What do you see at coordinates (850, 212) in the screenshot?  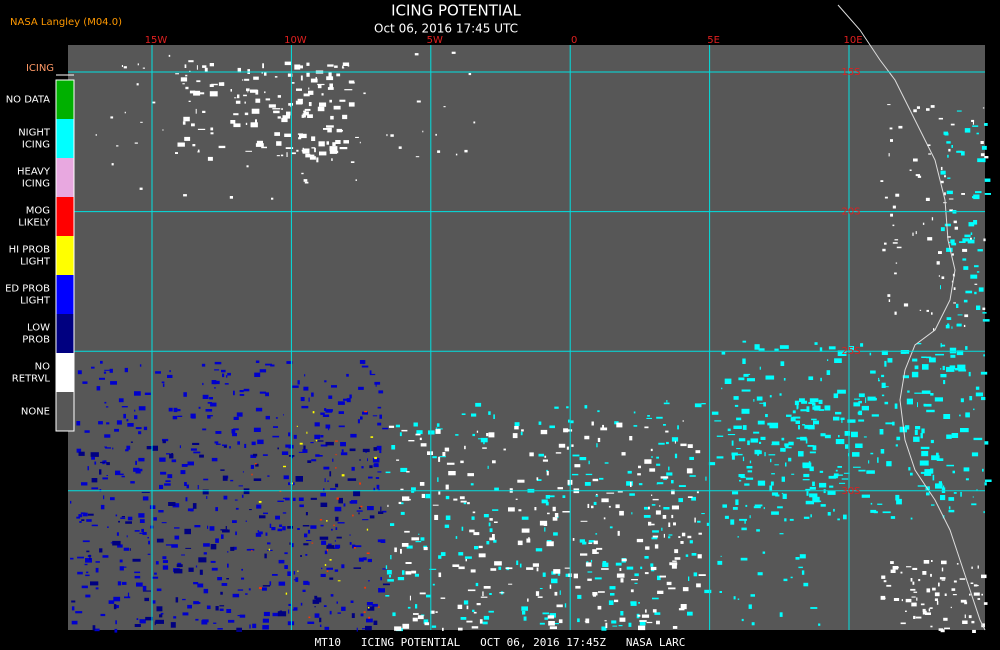 I see `latitude-label: 20S` at bounding box center [850, 212].